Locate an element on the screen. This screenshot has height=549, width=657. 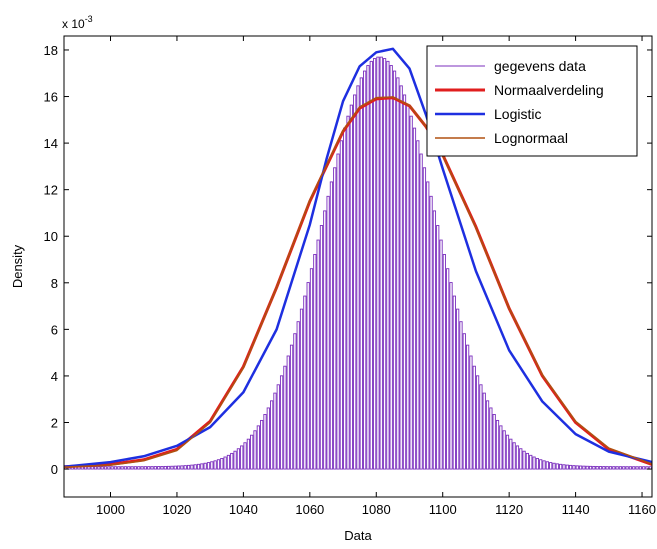
y-tick-label: 8 is located at coordinates (54, 283).